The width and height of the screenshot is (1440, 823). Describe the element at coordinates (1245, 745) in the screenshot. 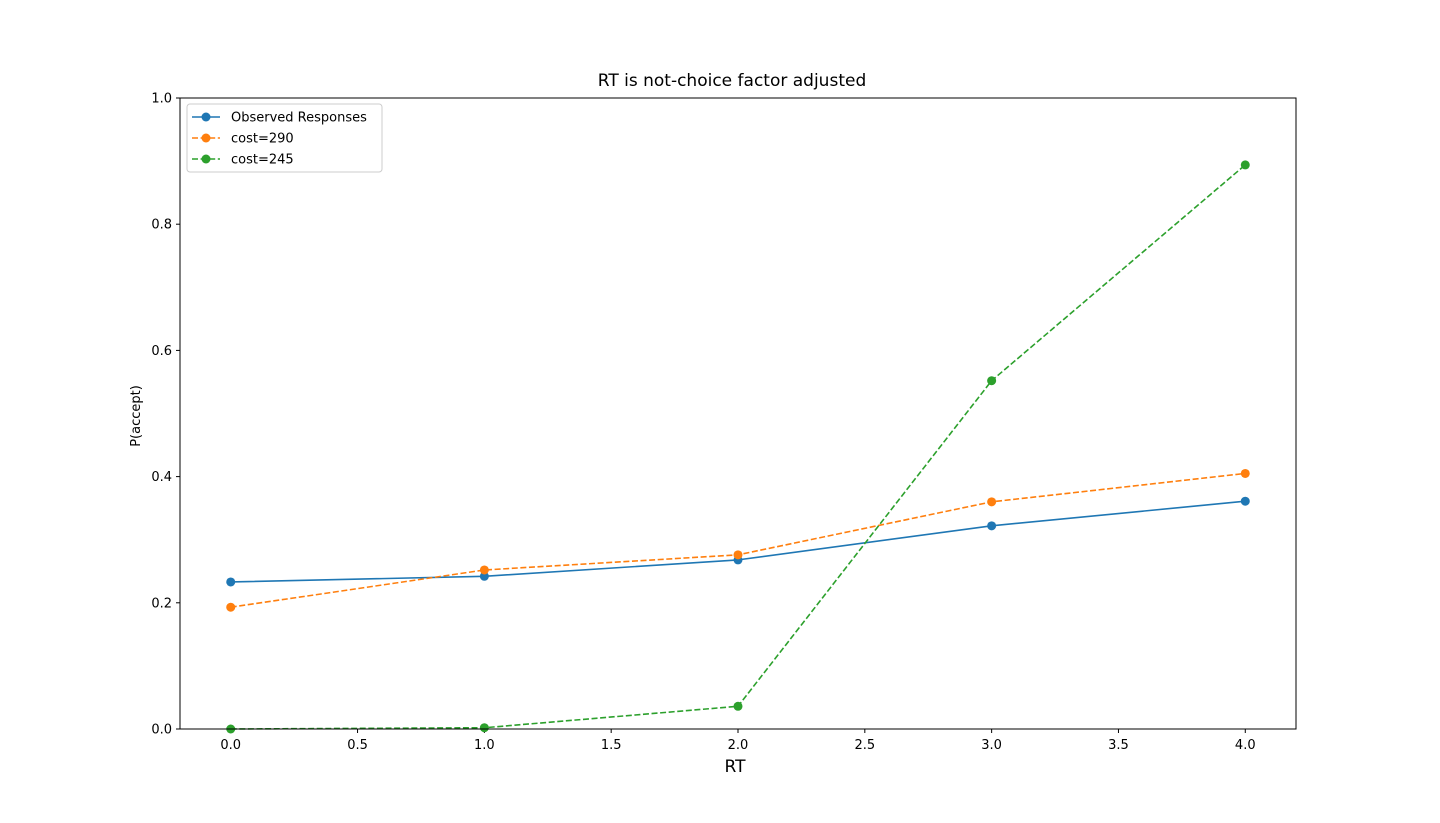

I see `x-tick-label: 4.0` at that location.